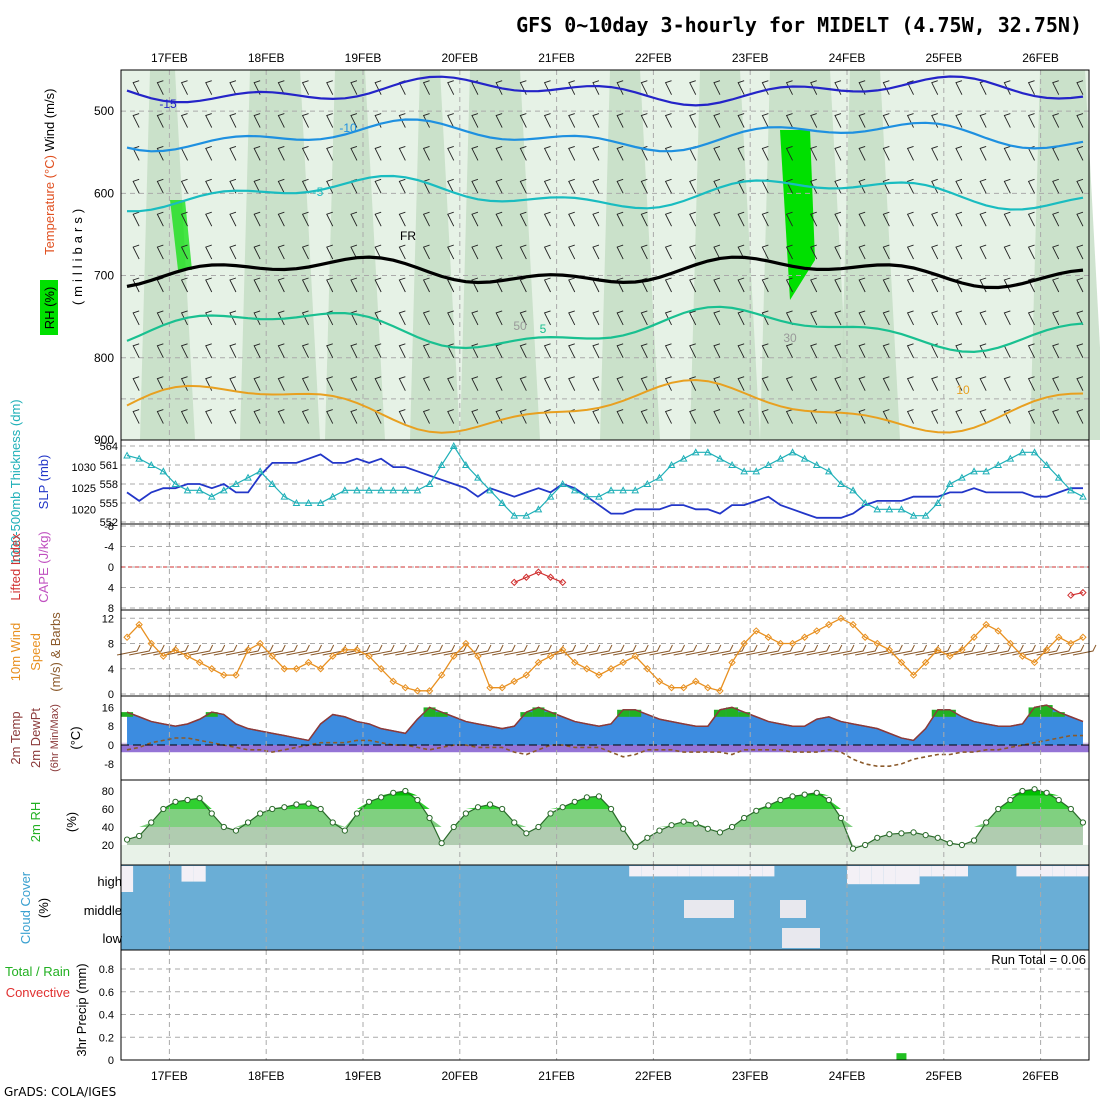 The width and height of the screenshot is (1100, 1100). I want to click on precip-panel: 0.8 0.6 0.4 0.2 0, so click(594, 1008).